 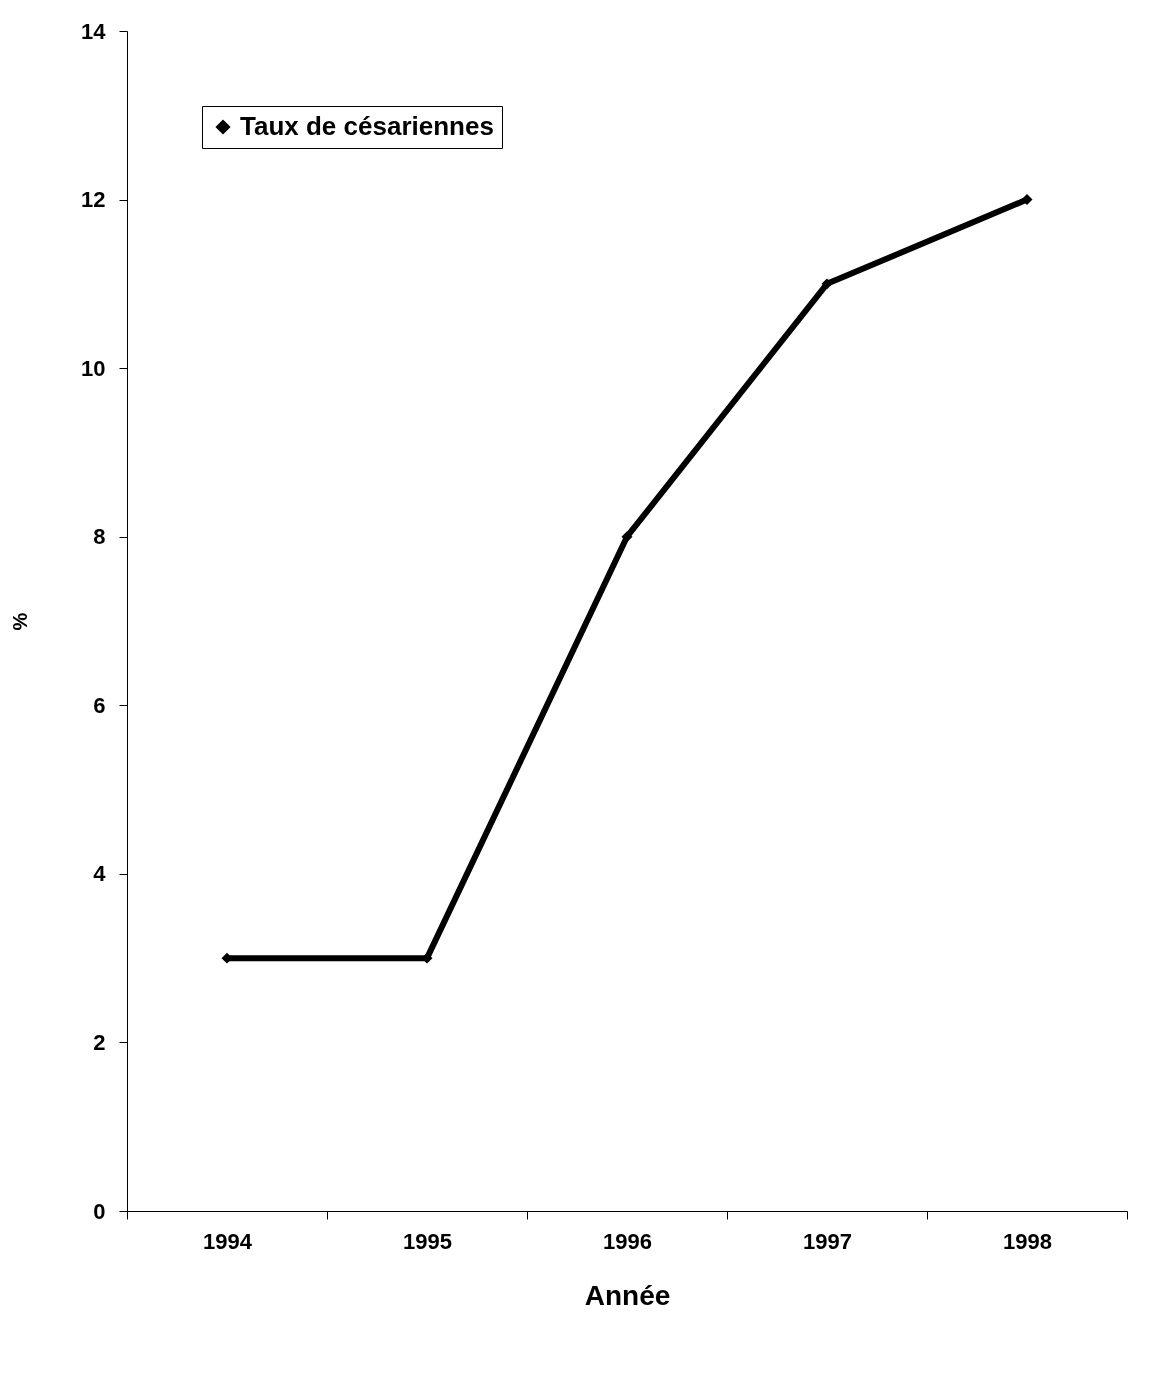 What do you see at coordinates (627, 1295) in the screenshot?
I see `x-axis-title: Année` at bounding box center [627, 1295].